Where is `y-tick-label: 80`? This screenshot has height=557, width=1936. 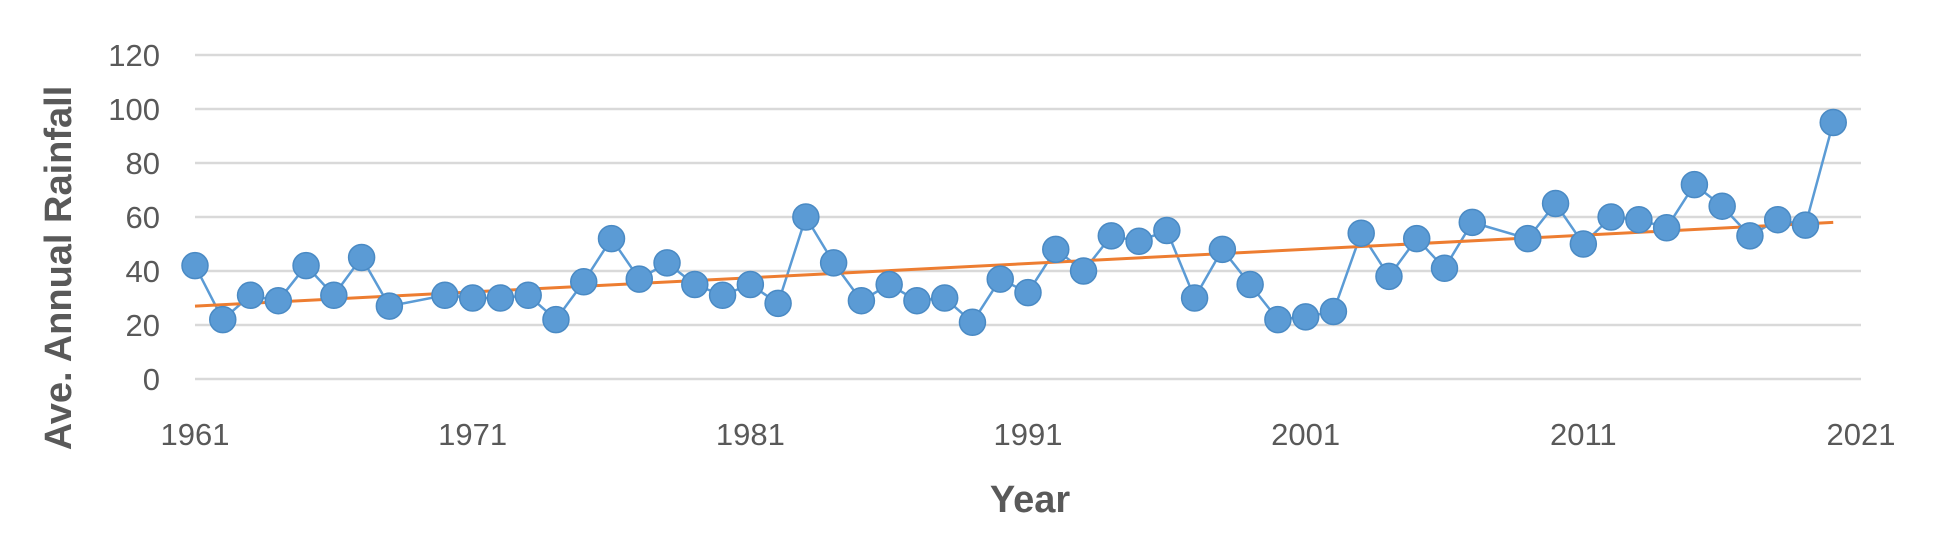 y-tick-label: 80 is located at coordinates (143, 163).